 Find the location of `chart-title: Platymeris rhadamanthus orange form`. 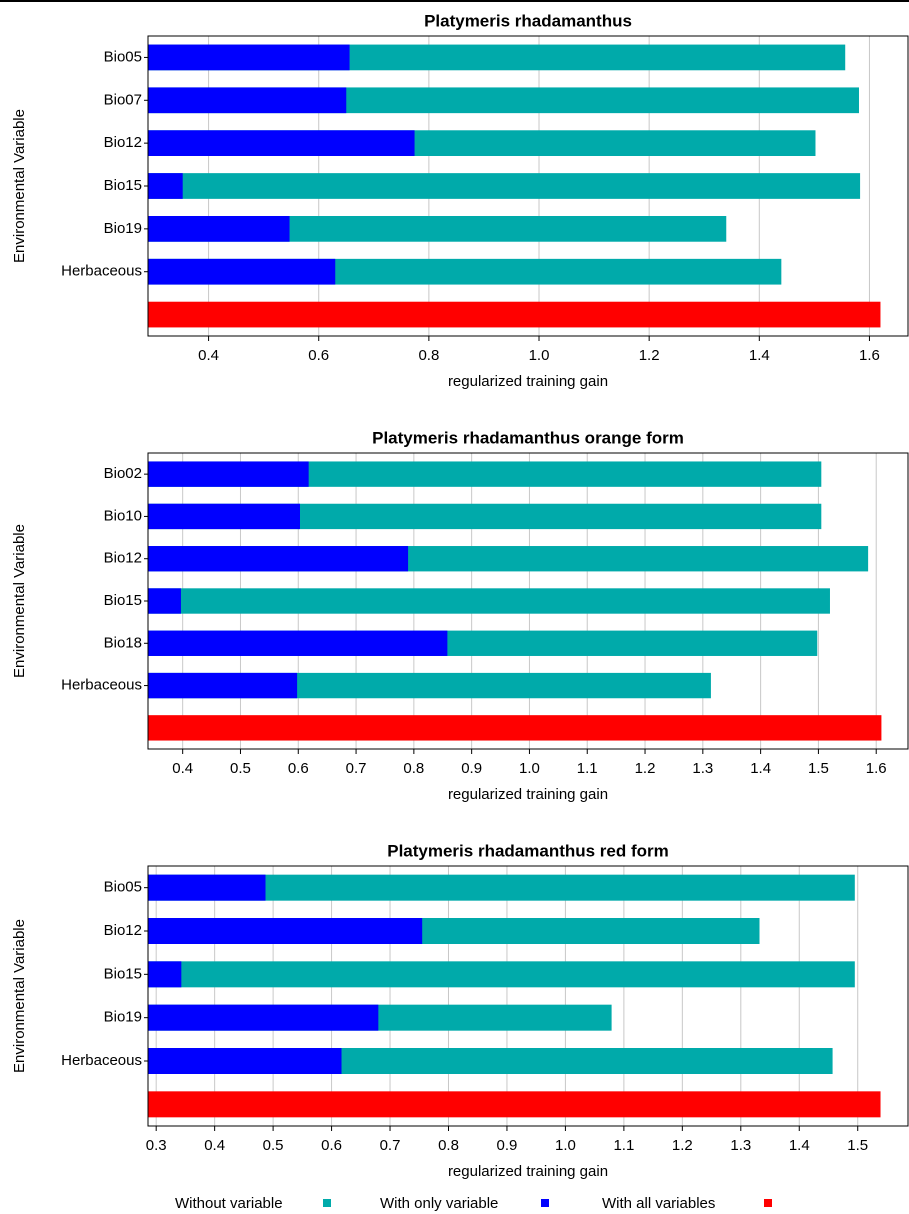

chart-title: Platymeris rhadamanthus orange form is located at coordinates (528, 437).